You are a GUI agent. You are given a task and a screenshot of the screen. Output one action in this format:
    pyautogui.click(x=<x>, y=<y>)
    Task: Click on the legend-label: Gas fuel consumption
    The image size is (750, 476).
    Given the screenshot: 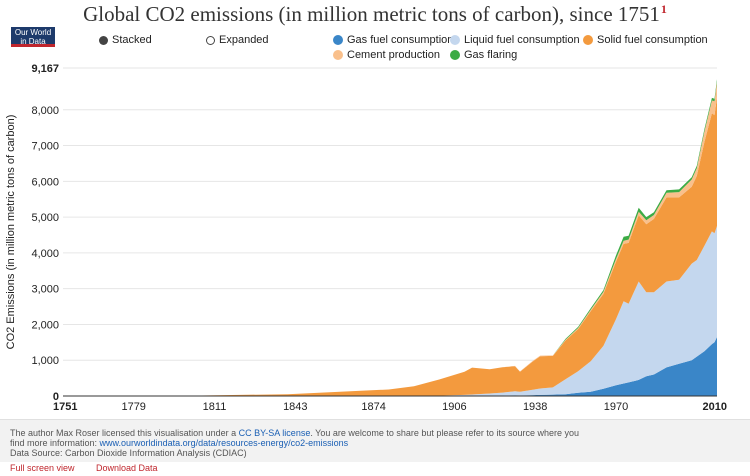 What is the action you would take?
    pyautogui.click(x=400, y=40)
    